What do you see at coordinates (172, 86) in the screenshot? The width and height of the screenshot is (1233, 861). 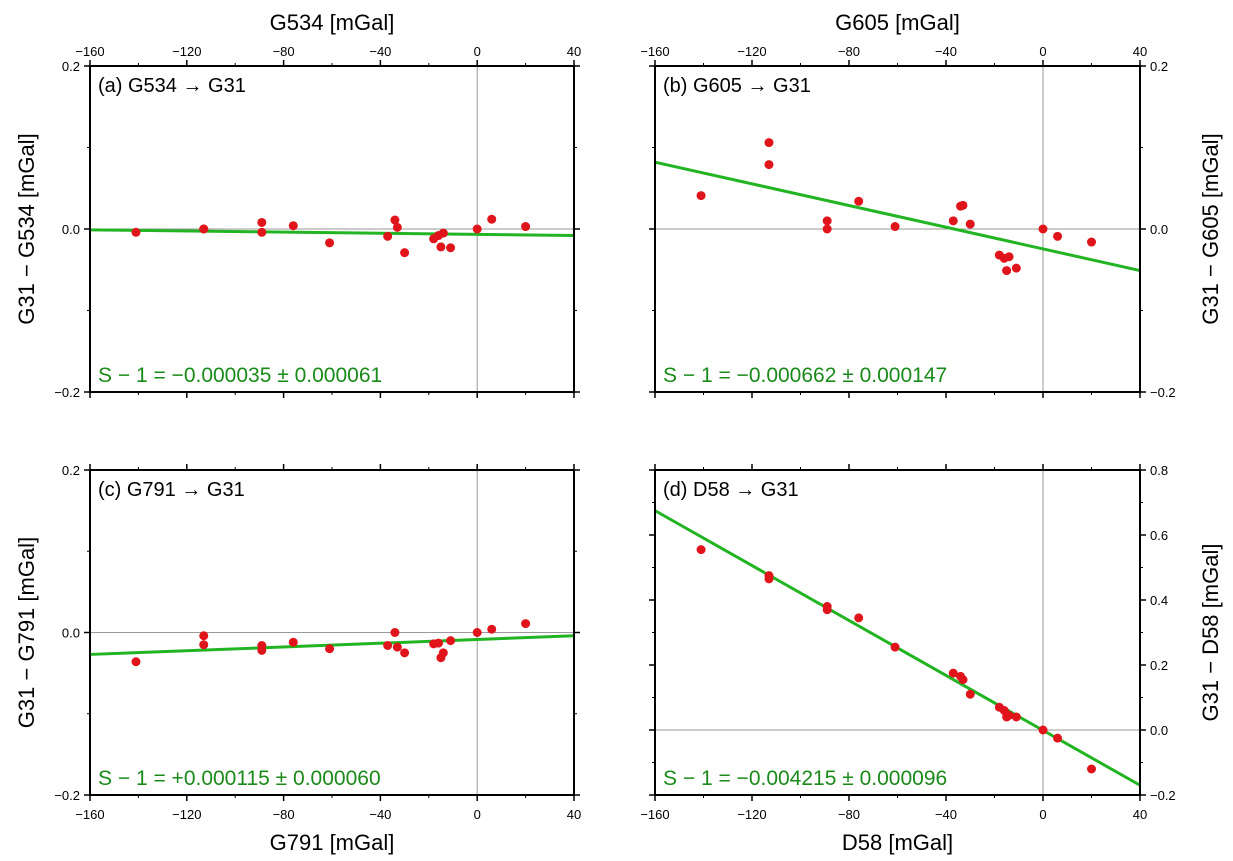 I see `panel-label: (a) G534 → G31` at bounding box center [172, 86].